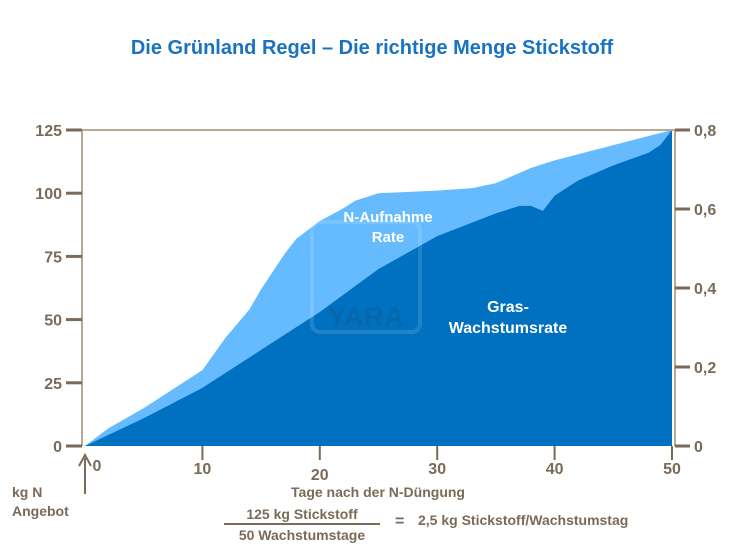  I want to click on y-tick-label: 50, so click(53, 321).